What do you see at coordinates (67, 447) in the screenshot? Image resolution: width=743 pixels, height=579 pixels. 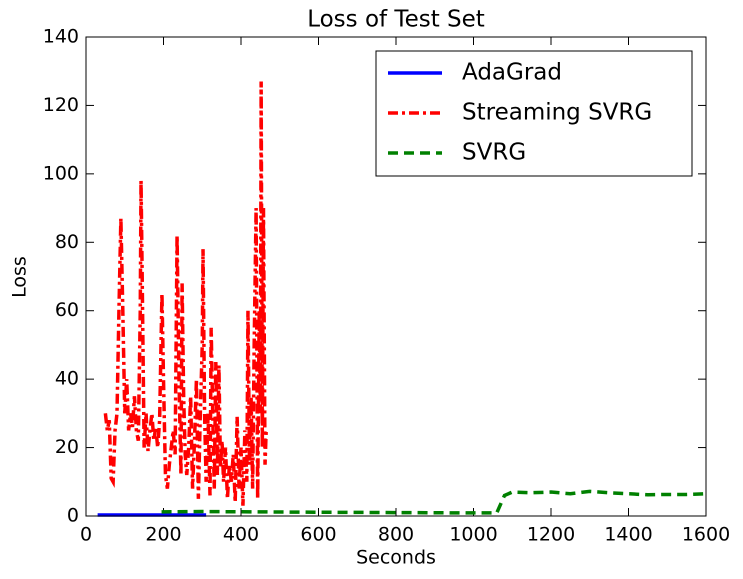 I see `y-tick-label: 20` at bounding box center [67, 447].